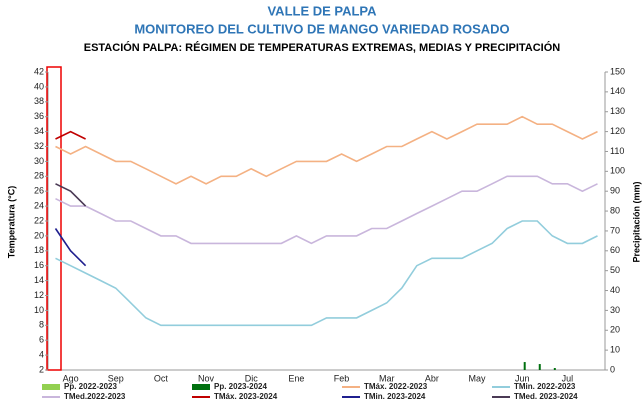 This screenshot has height=403, width=644. I want to click on legend-label: TMin. 2023-2024, so click(395, 396).